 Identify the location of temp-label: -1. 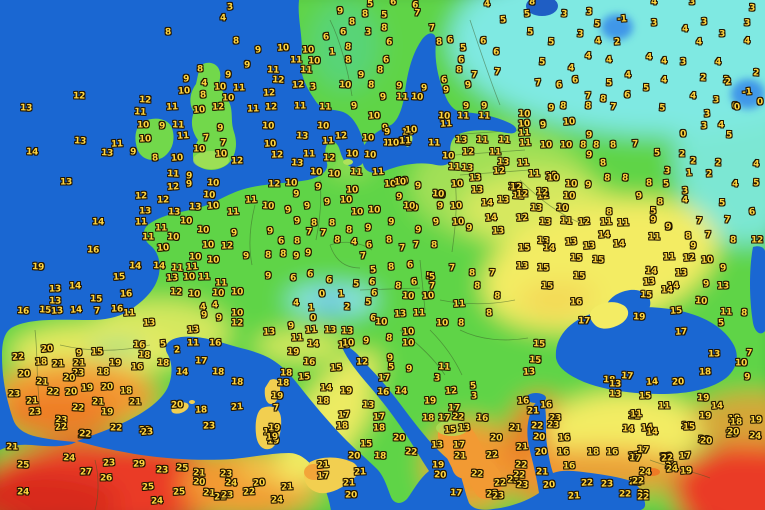
(622, 19).